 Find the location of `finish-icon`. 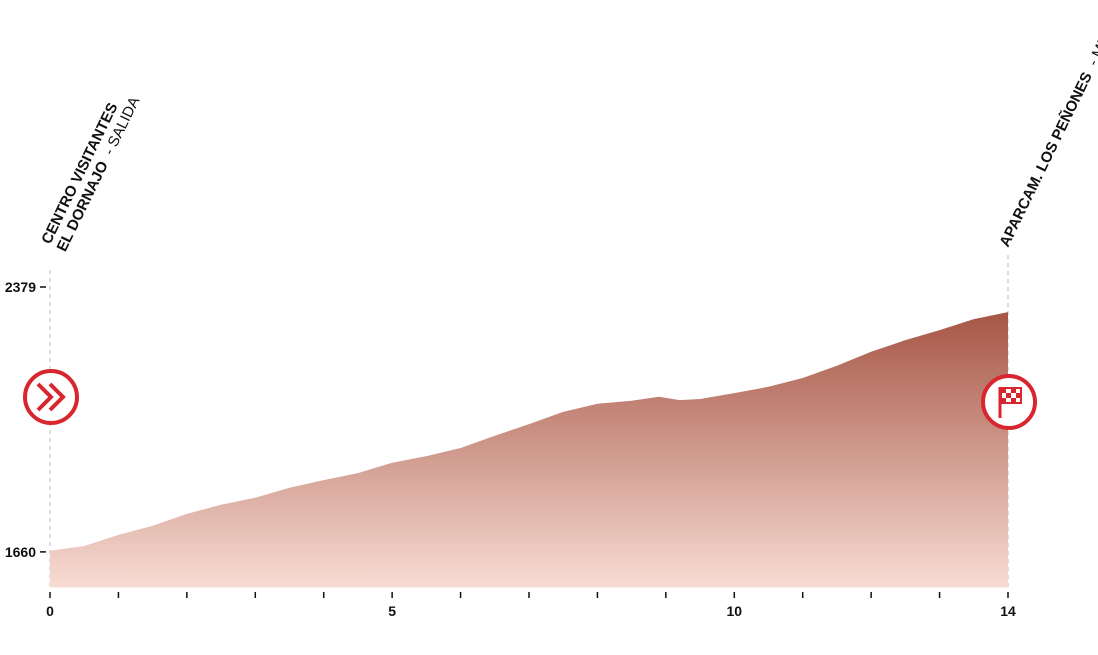

finish-icon is located at coordinates (1009, 402).